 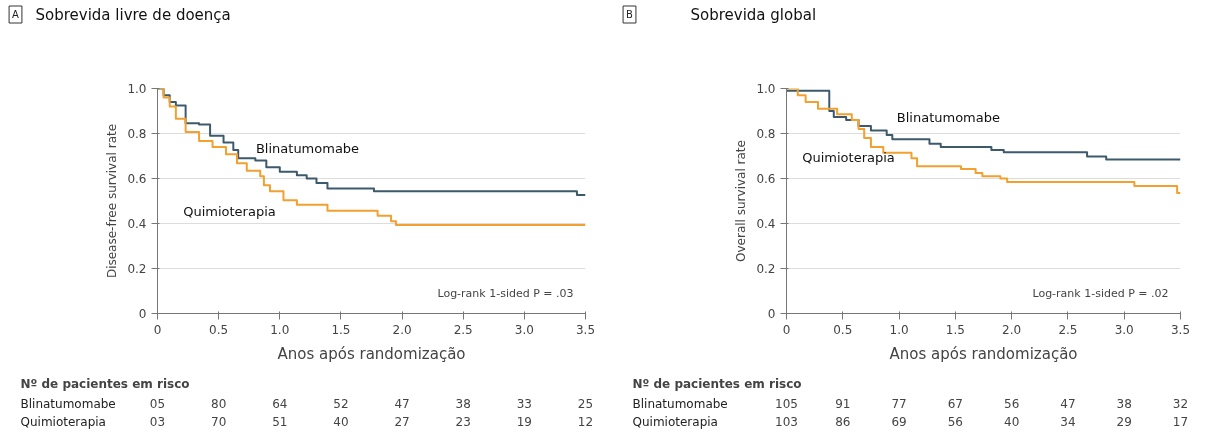 What do you see at coordinates (753, 14) in the screenshot?
I see `chart-title: Sobrevida global` at bounding box center [753, 14].